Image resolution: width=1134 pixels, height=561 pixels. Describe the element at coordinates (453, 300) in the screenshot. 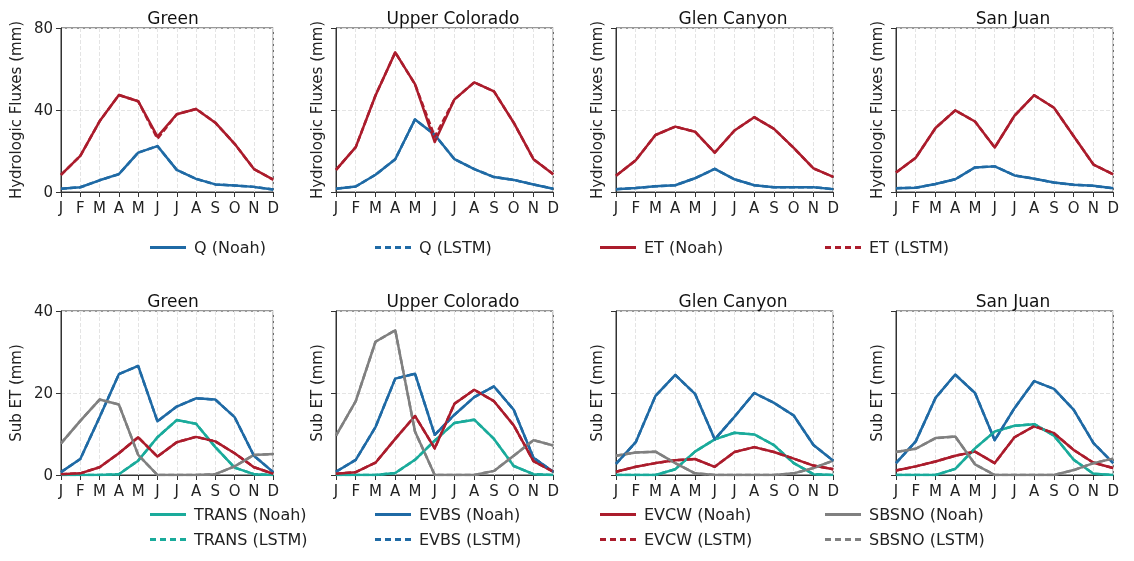

I see `chart-title: Upper Colorado` at that location.